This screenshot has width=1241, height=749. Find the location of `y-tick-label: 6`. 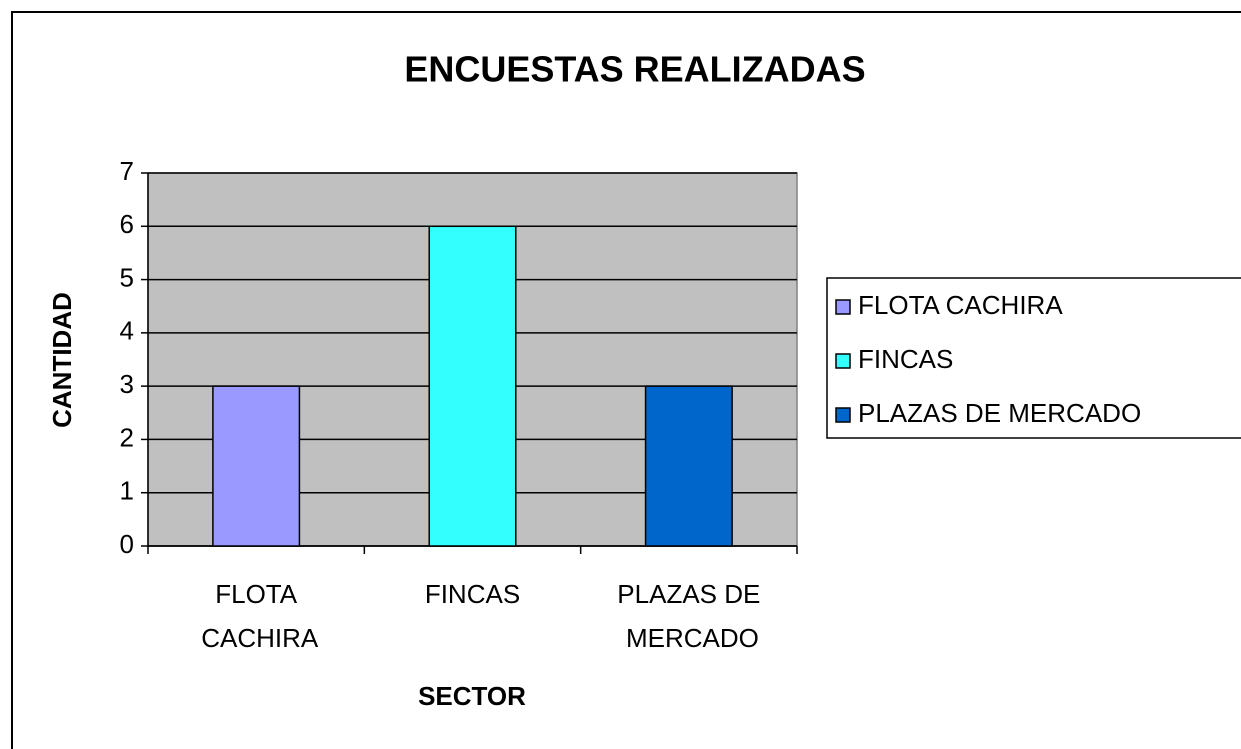

y-tick-label: 6 is located at coordinates (127, 224).